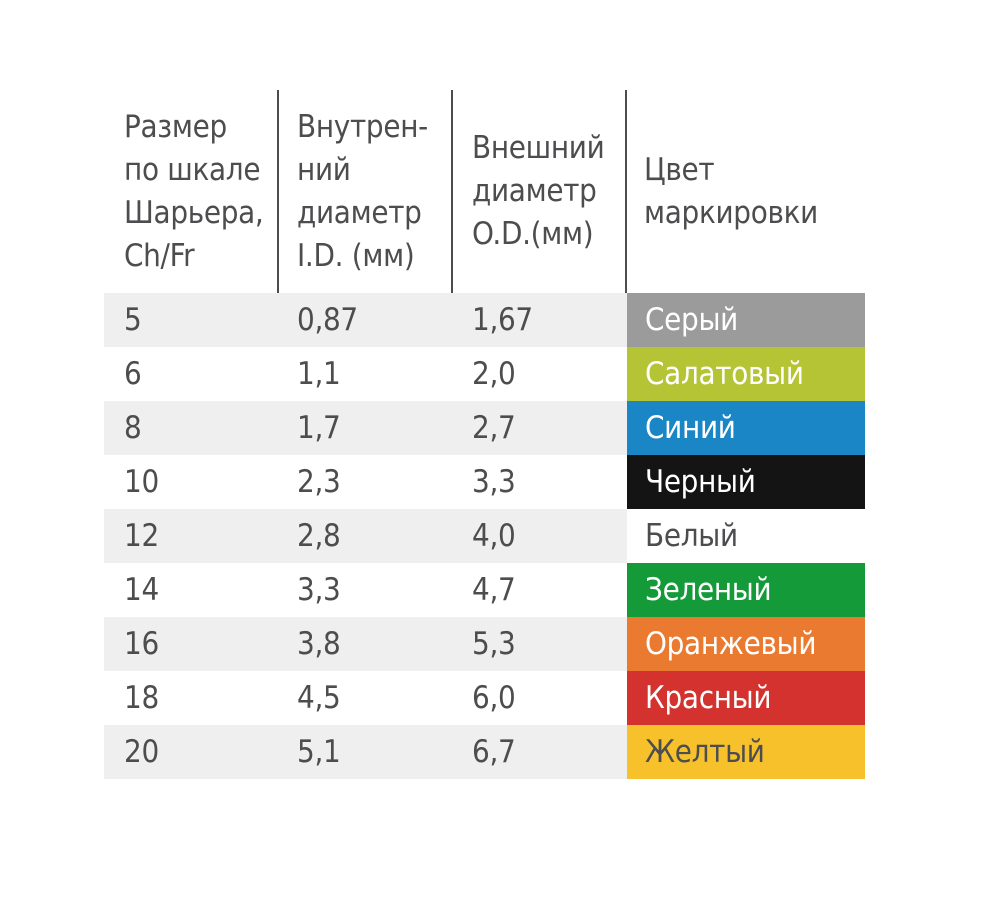 The height and width of the screenshot is (910, 1000). Describe the element at coordinates (319, 536) in the screenshot. I see `cell-inner-diameter: 2,8` at that location.